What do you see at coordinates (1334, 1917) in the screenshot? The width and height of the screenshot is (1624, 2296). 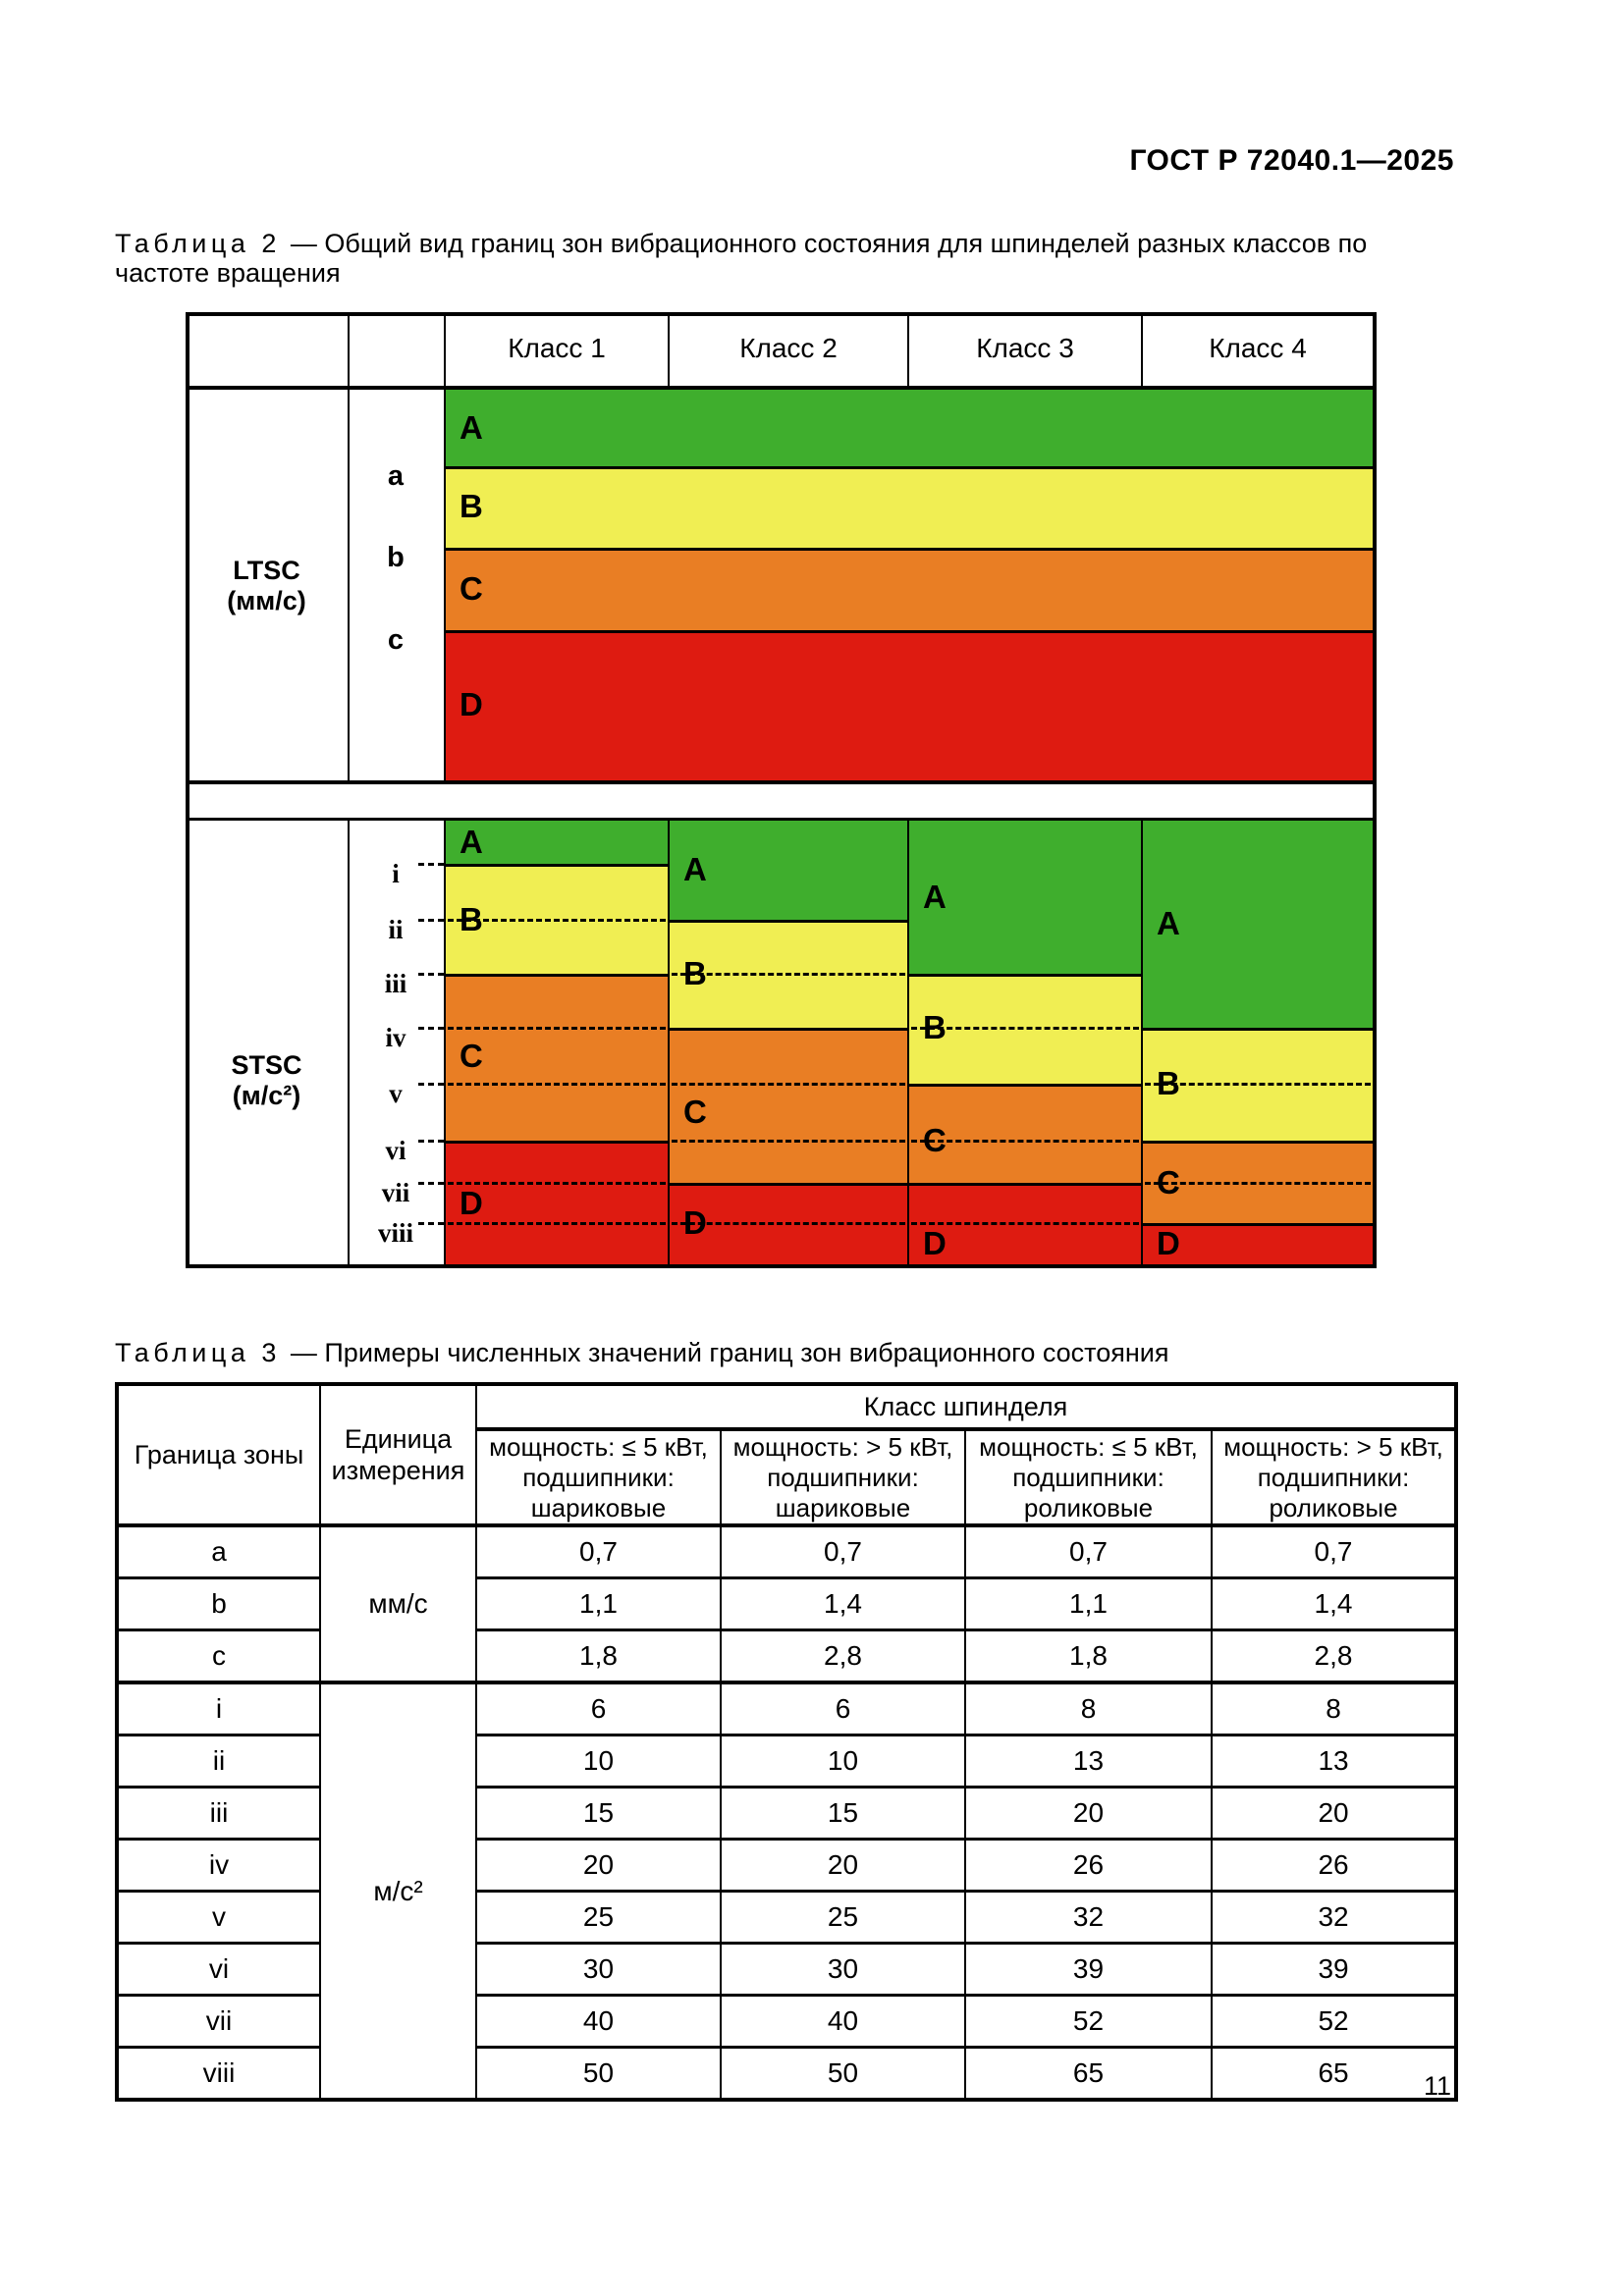 I see `value-v-col4: 32` at bounding box center [1334, 1917].